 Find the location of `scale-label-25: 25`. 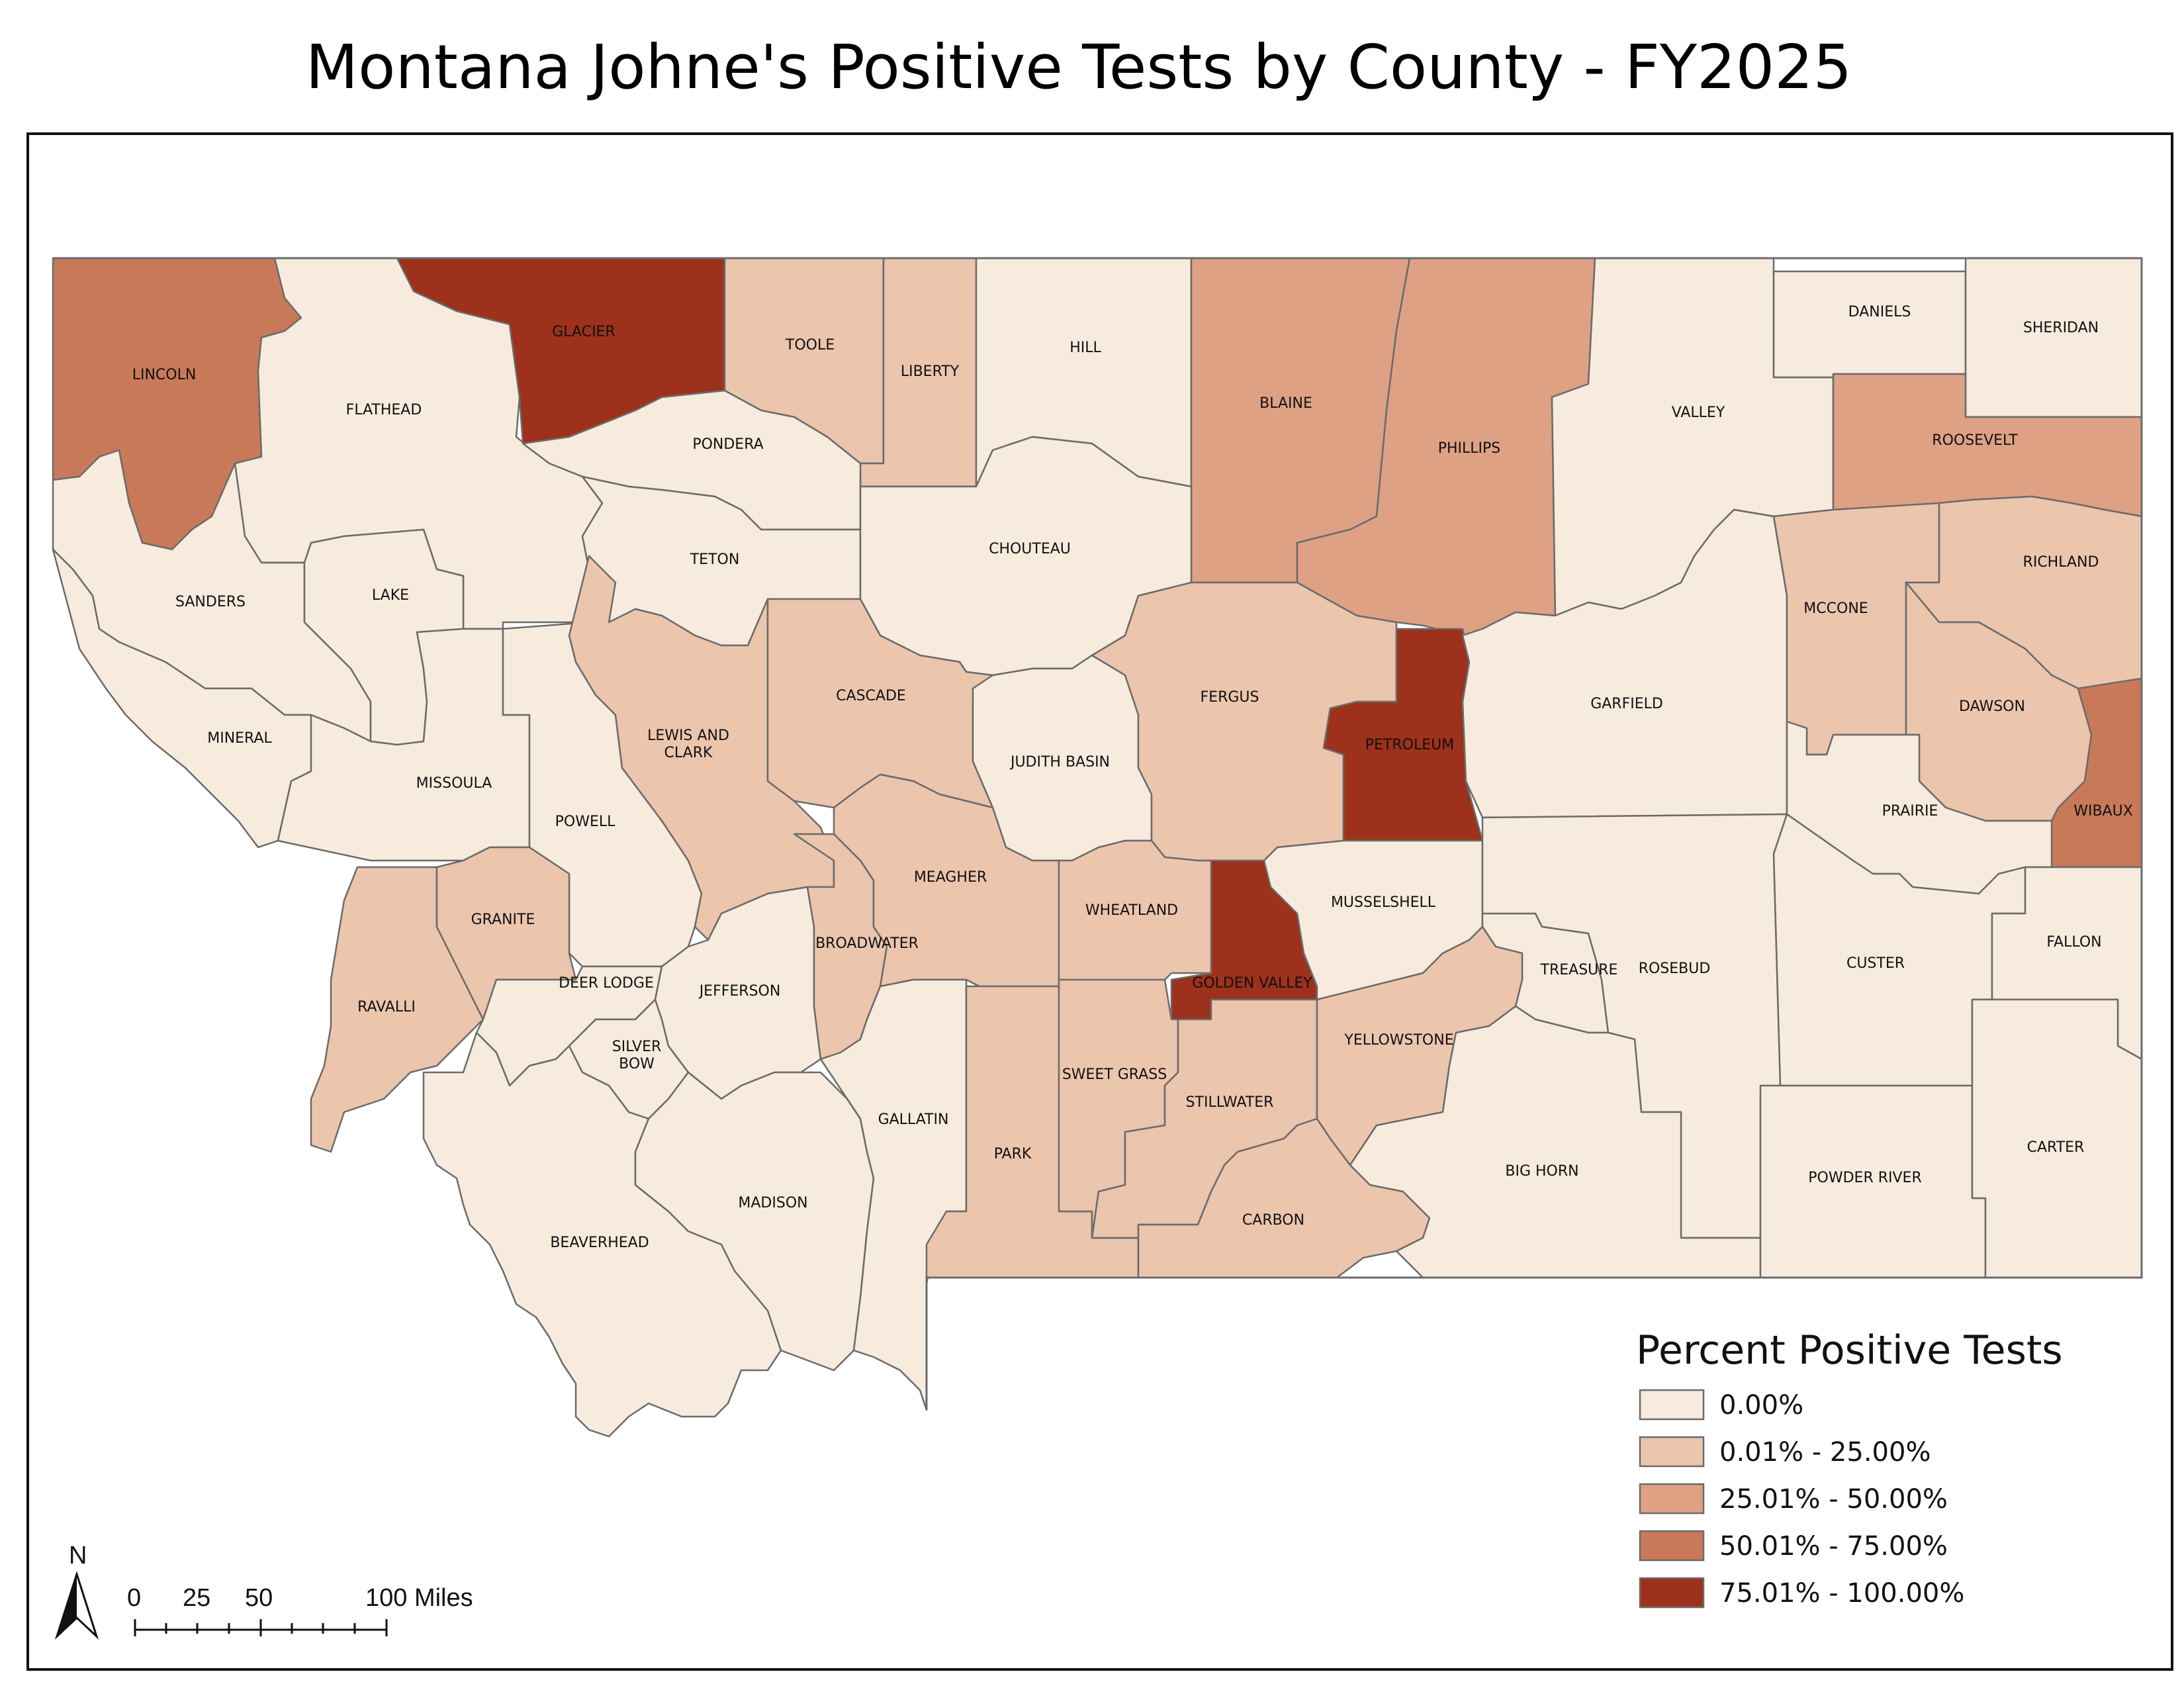

scale-label-25: 25 is located at coordinates (197, 1598).